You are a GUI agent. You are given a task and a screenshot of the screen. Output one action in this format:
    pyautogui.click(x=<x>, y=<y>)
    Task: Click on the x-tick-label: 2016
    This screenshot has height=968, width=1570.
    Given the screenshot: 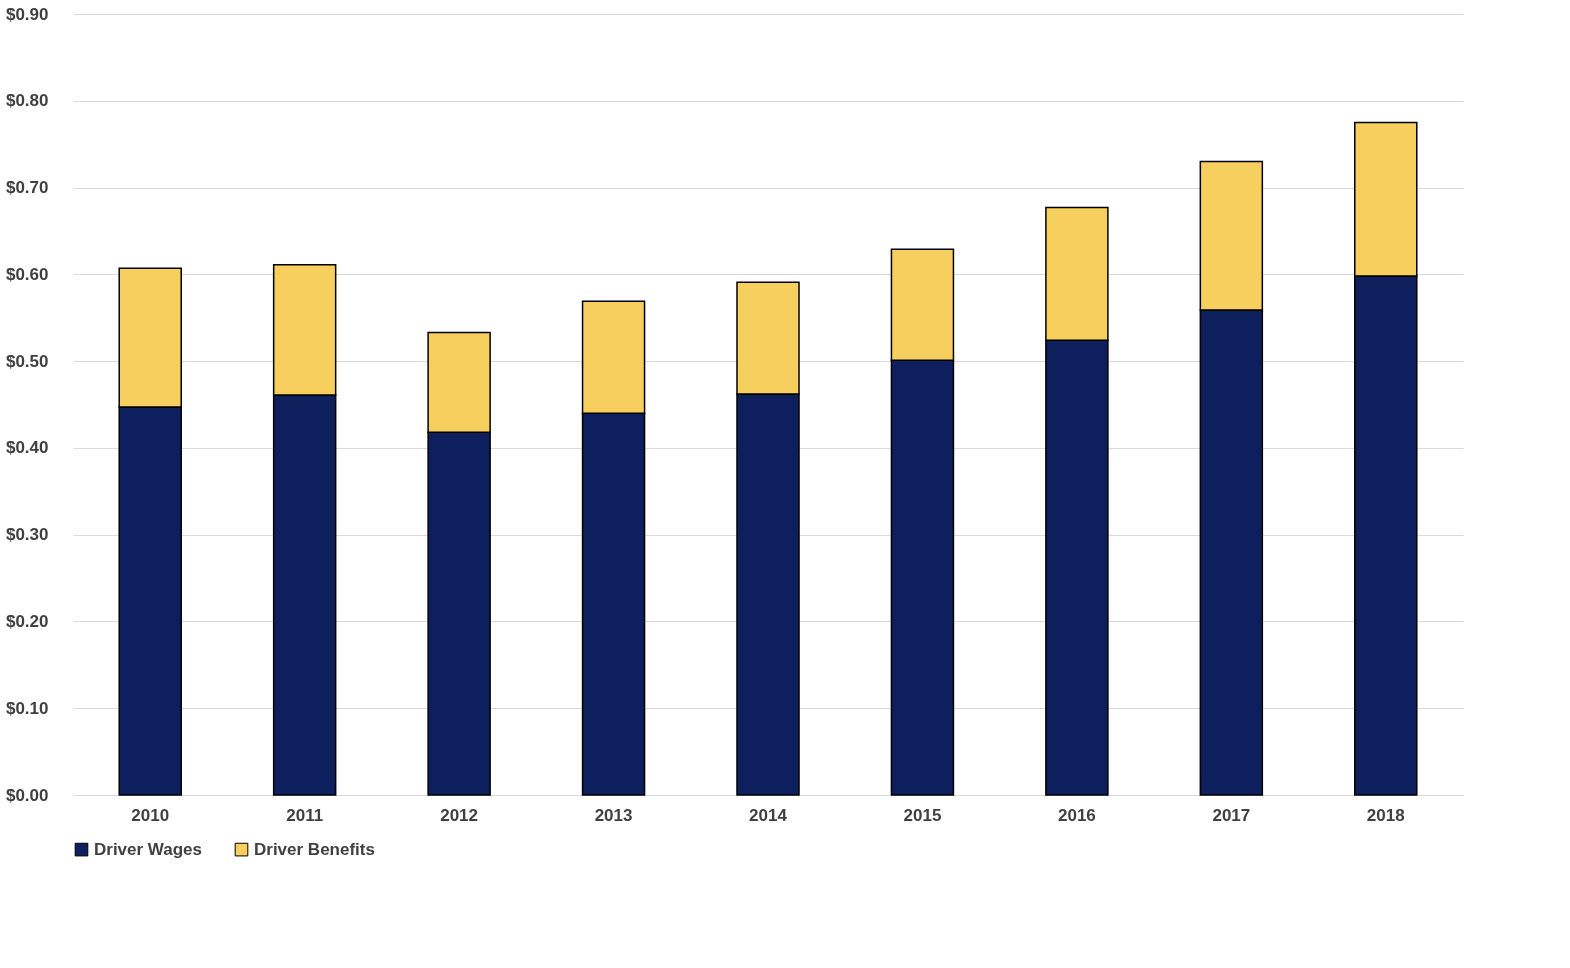 What is the action you would take?
    pyautogui.click(x=1076, y=815)
    